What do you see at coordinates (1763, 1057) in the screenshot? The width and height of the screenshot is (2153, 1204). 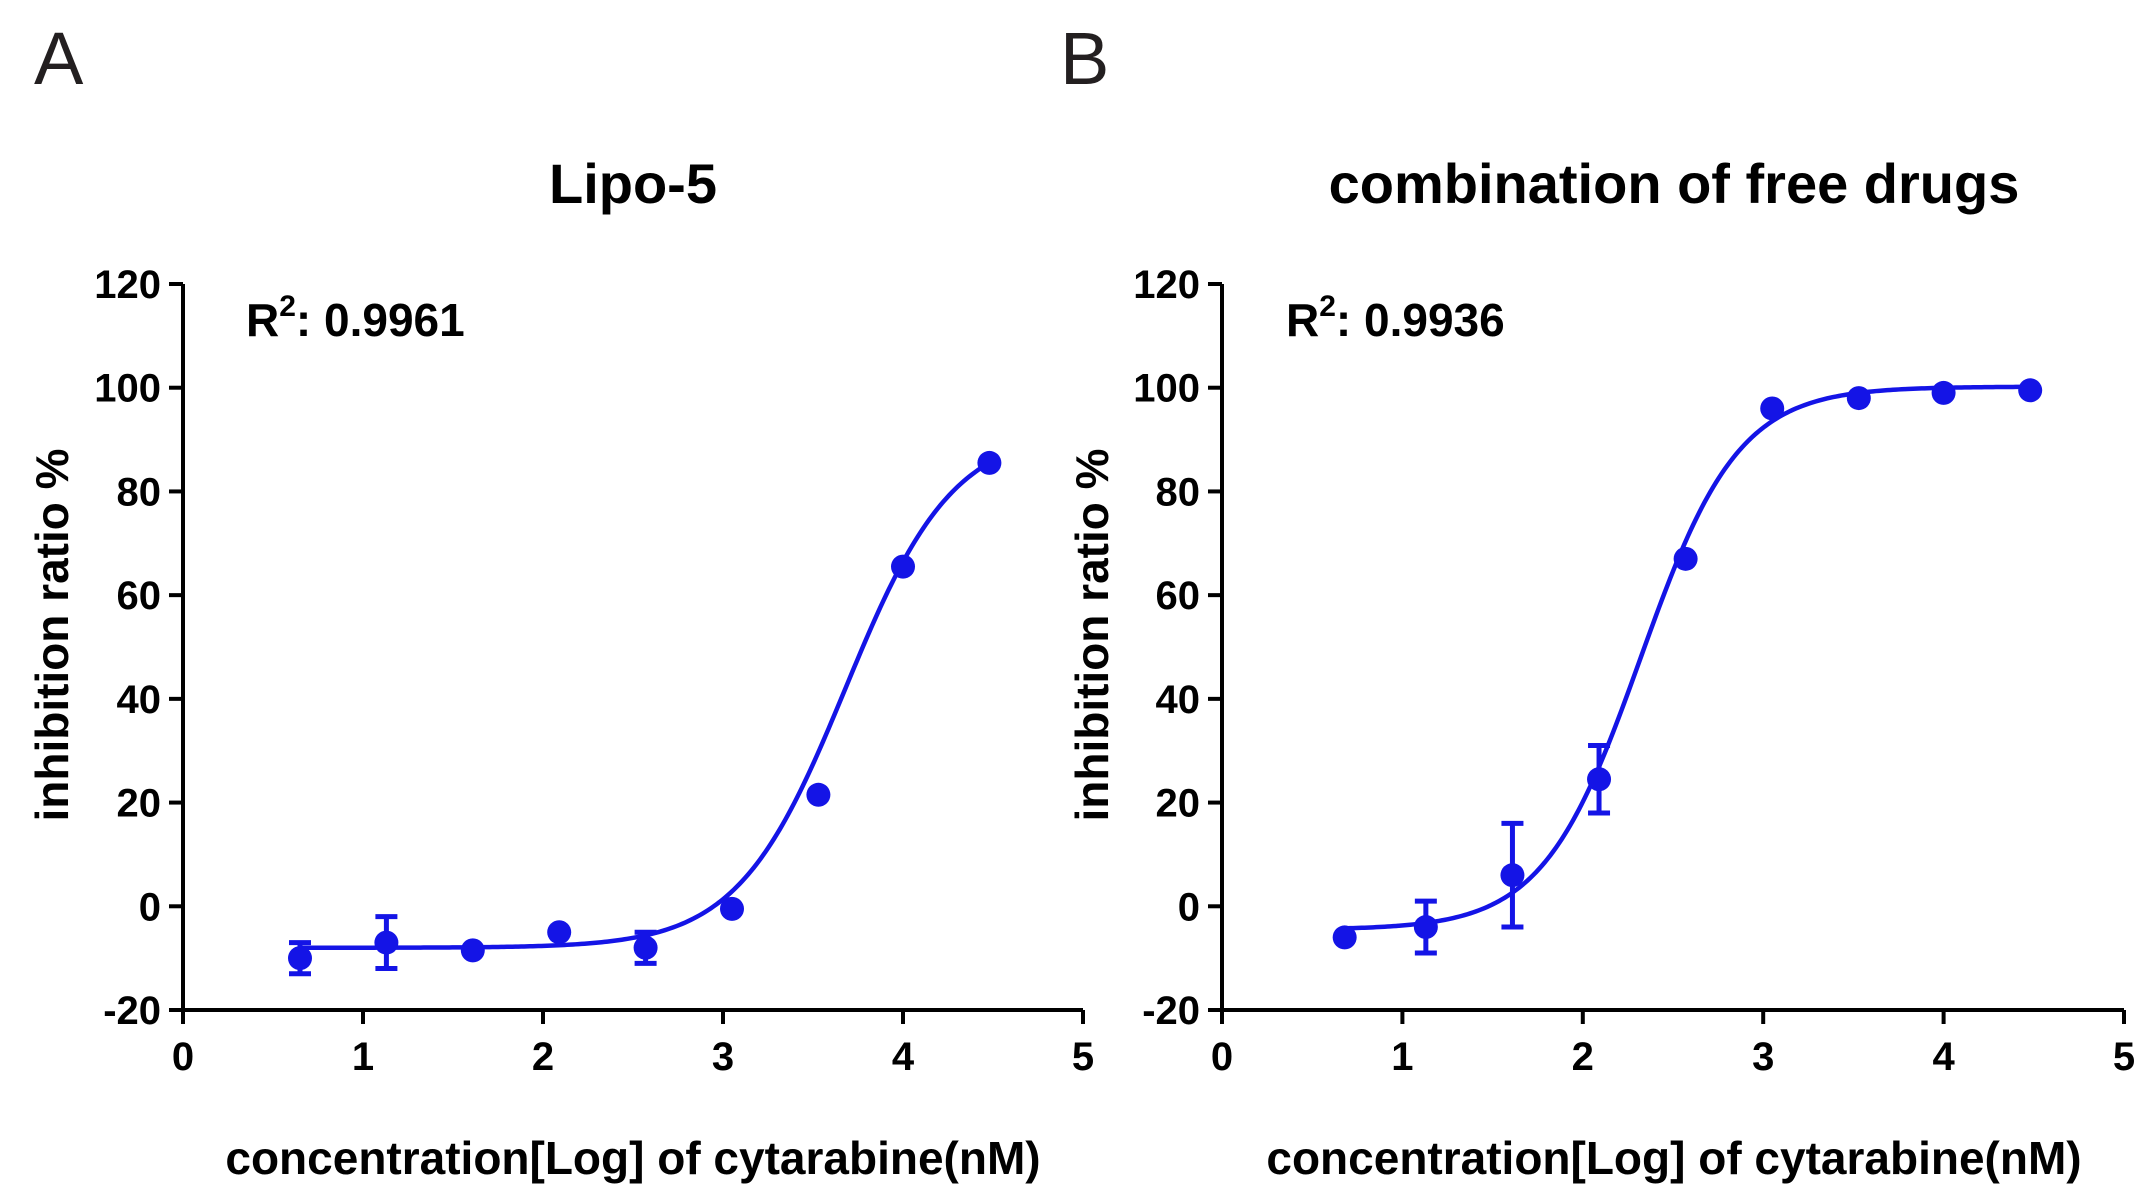 I see `x-tick-label-b: 3` at bounding box center [1763, 1057].